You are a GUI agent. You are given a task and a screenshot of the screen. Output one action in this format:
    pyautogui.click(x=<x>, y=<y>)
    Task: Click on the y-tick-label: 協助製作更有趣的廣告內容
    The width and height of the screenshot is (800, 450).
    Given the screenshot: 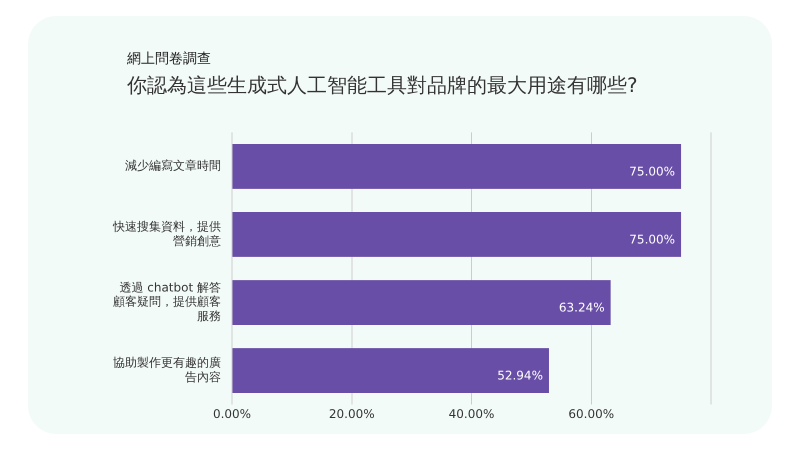 What is the action you would take?
    pyautogui.click(x=167, y=370)
    